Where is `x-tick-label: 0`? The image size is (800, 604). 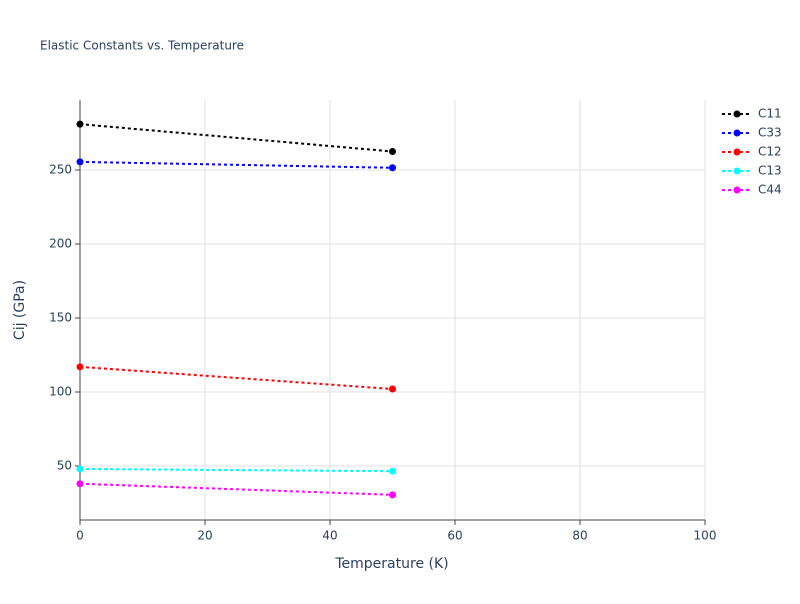
x-tick-label: 0 is located at coordinates (80, 536).